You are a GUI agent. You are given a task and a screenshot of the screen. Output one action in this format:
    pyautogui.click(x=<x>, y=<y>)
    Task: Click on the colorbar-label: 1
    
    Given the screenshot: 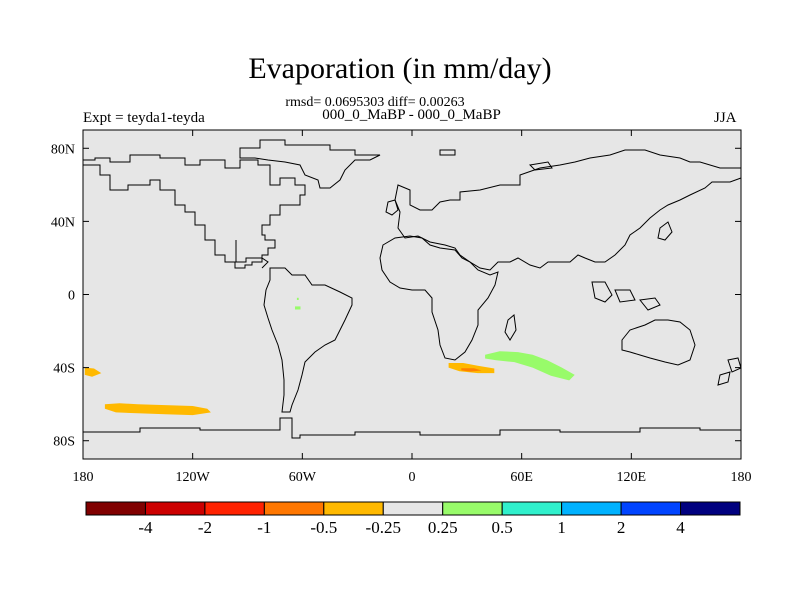 What is the action you would take?
    pyautogui.click(x=561, y=527)
    